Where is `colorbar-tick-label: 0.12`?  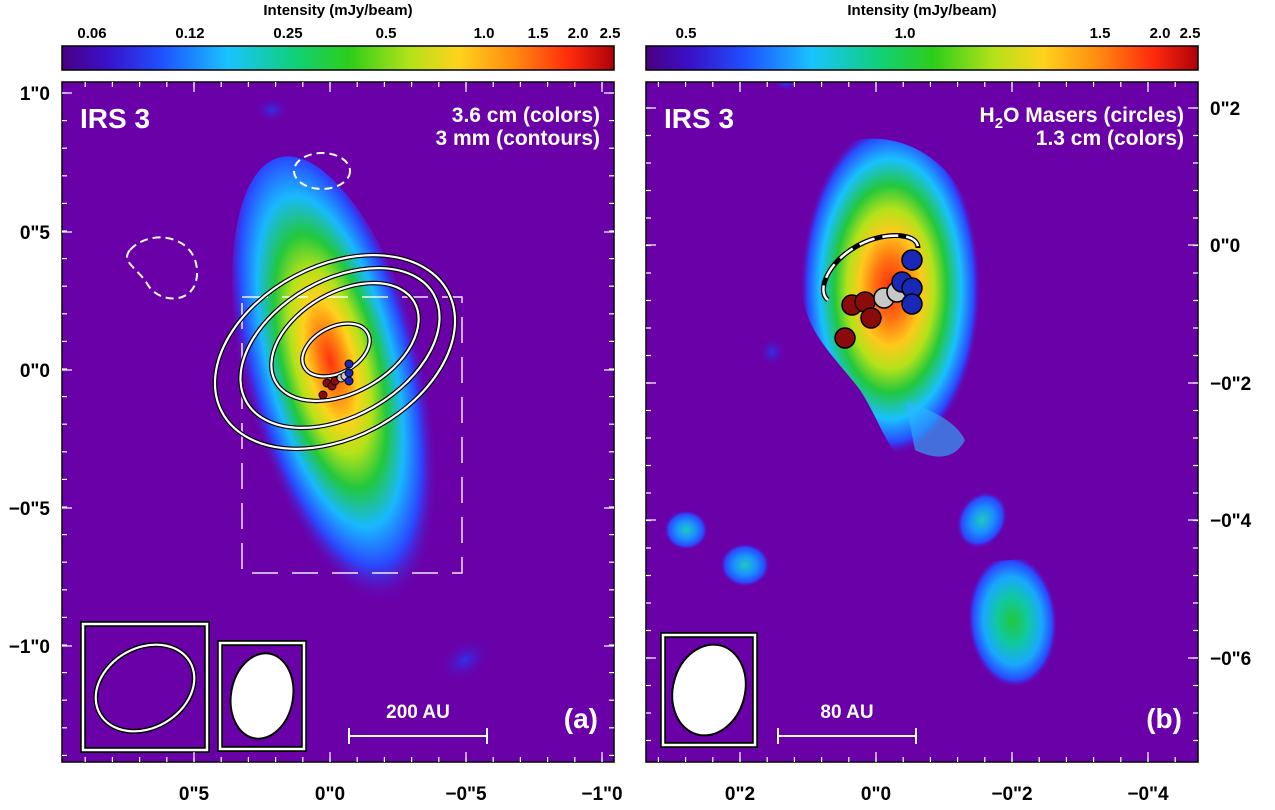
colorbar-tick-label: 0.12 is located at coordinates (189, 33).